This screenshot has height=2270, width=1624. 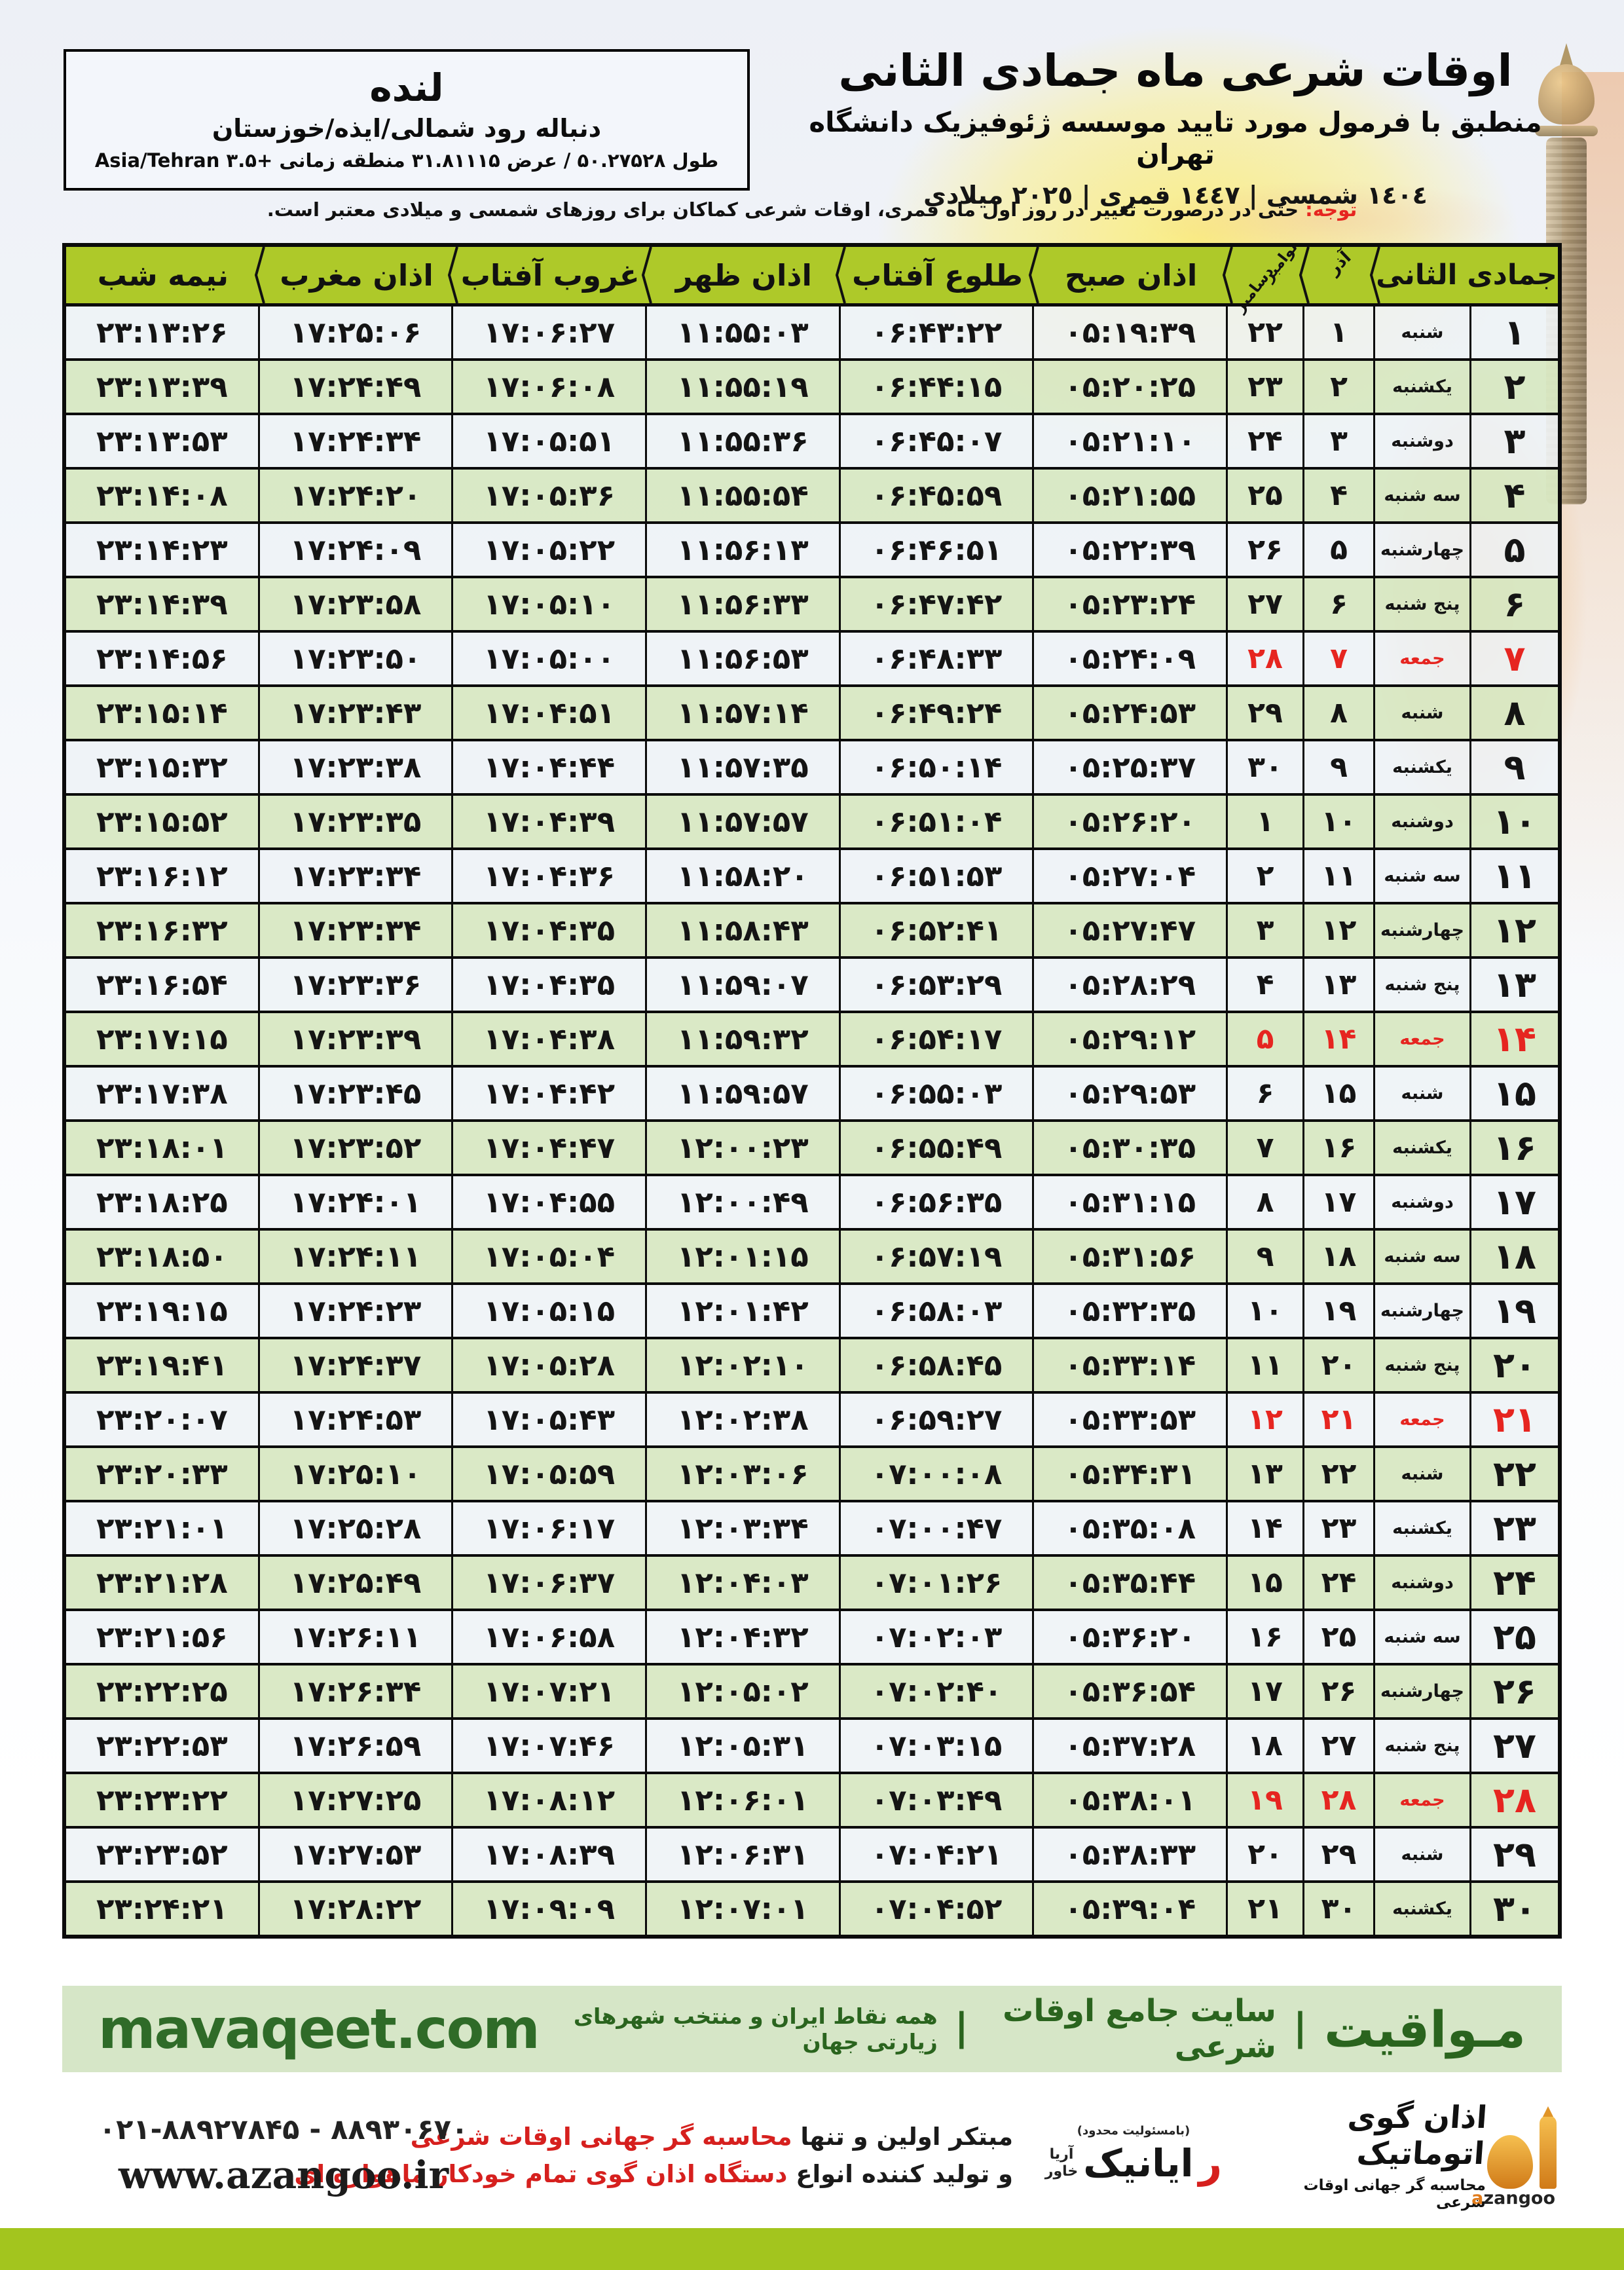 I want to click on cell-sunset-time: ۱۷:۰۴:۴۴, so click(x=550, y=767).